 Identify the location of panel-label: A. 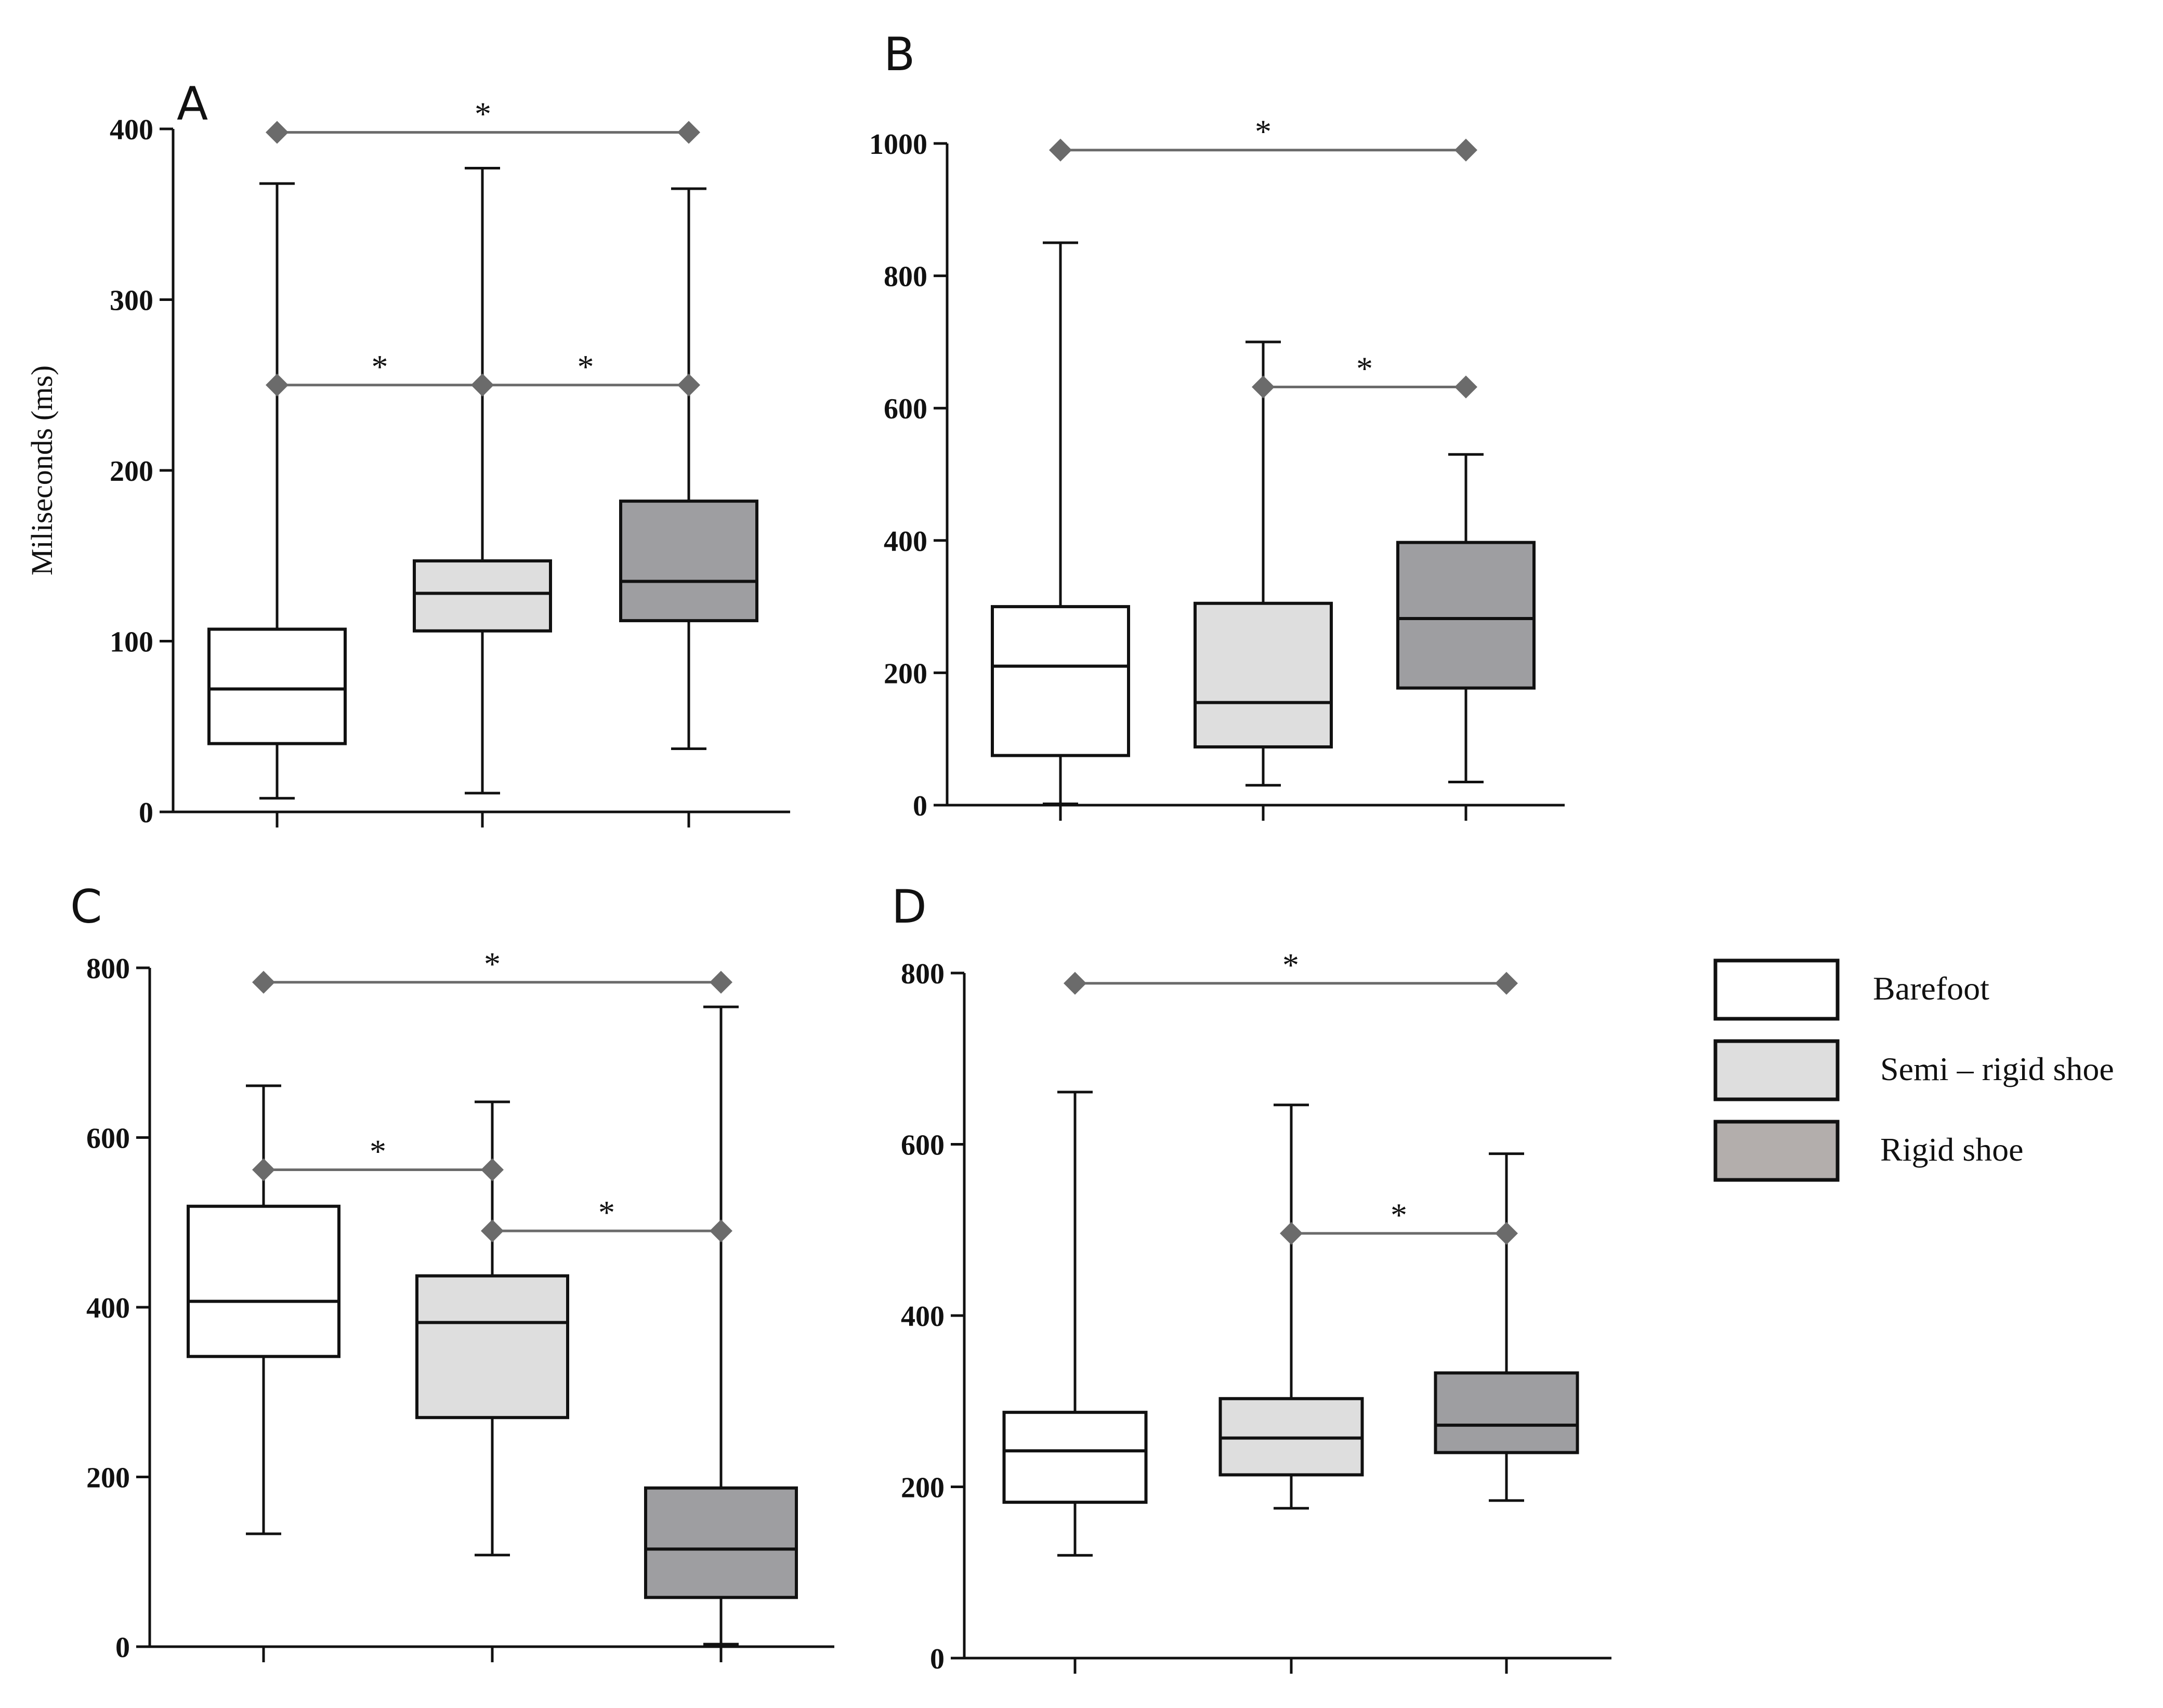
(192, 103).